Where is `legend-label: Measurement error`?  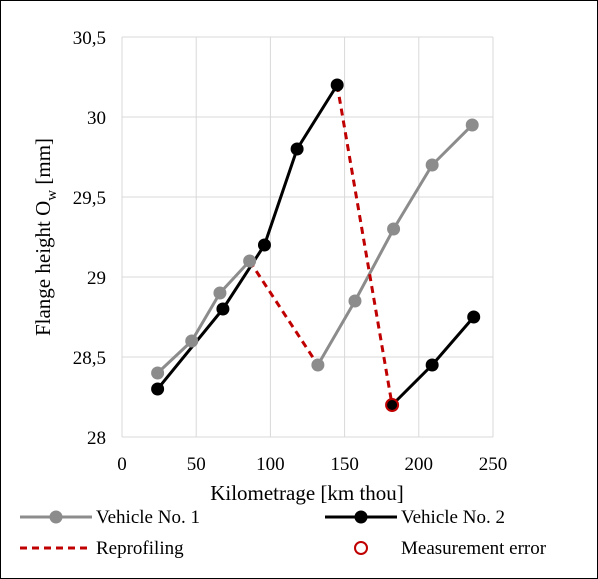 legend-label: Measurement error is located at coordinates (474, 548).